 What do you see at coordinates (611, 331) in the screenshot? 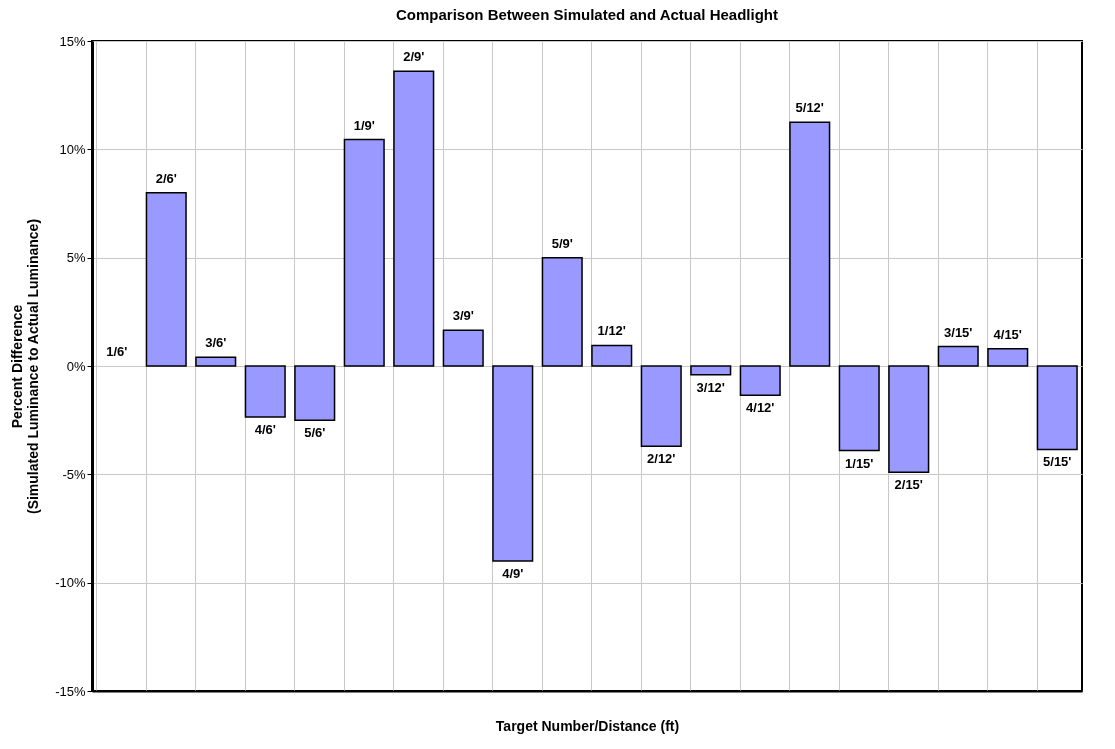
I see `x-tick-label: 1/12'` at bounding box center [611, 331].